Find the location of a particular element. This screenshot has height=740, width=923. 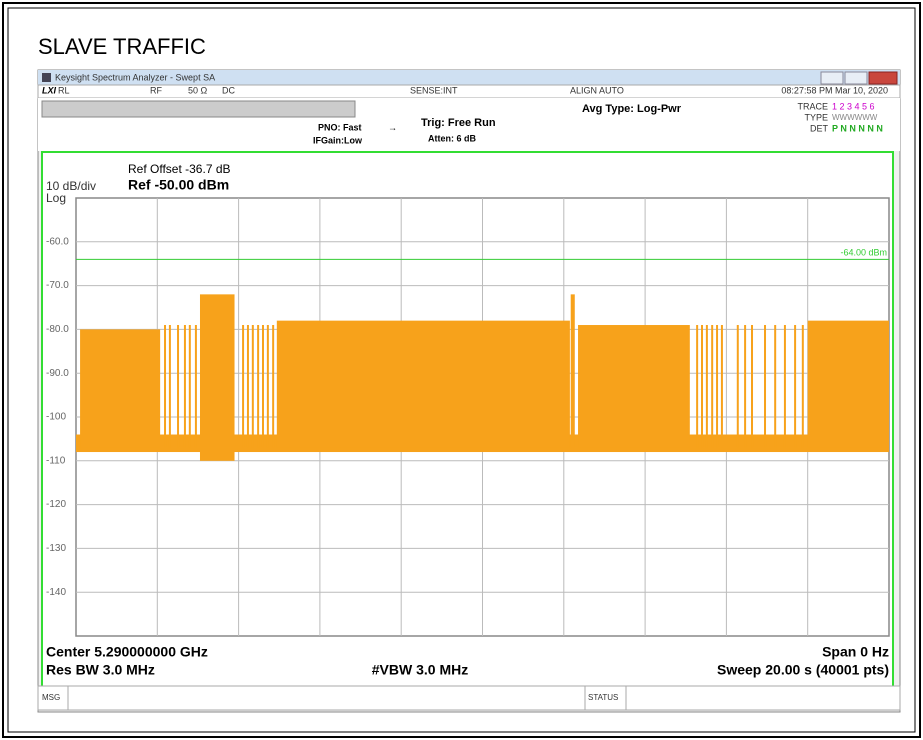

type-label: TYPE is located at coordinates (816, 117).